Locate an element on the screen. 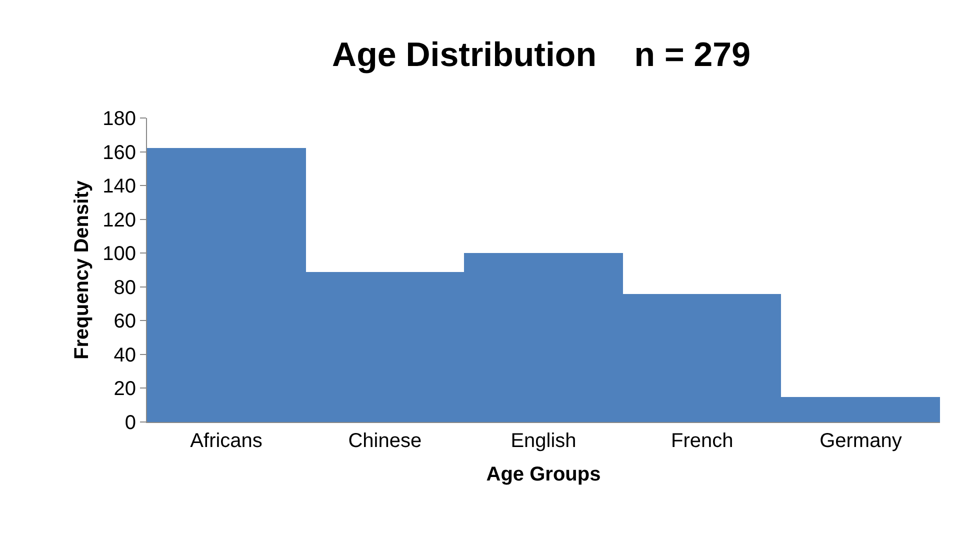 The height and width of the screenshot is (543, 958). x-tick-label: Africans is located at coordinates (226, 441).